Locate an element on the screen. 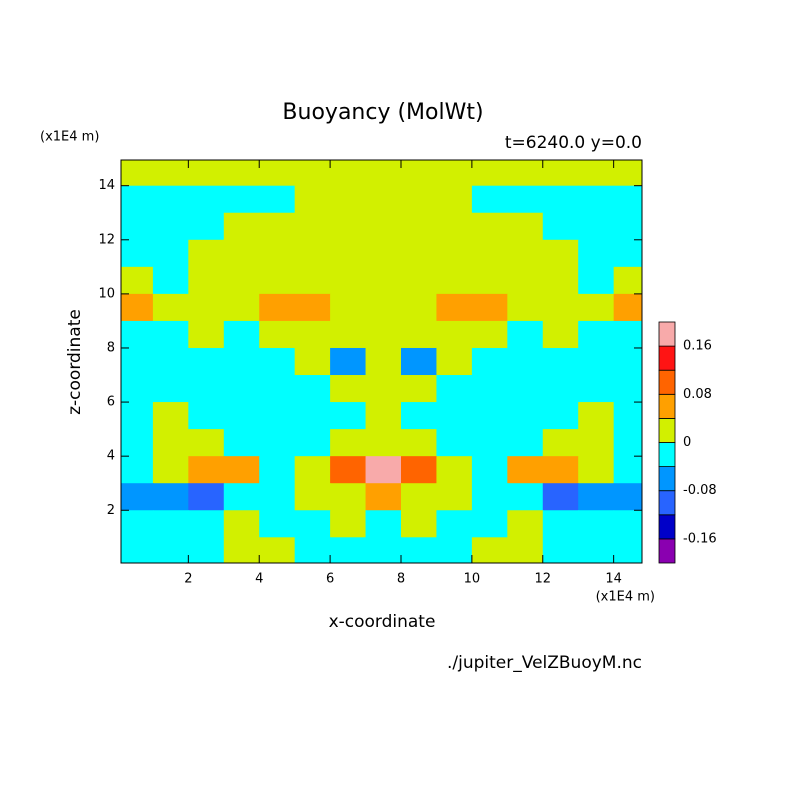 The height and width of the screenshot is (808, 804). x-tick-label: 2 is located at coordinates (188, 579).